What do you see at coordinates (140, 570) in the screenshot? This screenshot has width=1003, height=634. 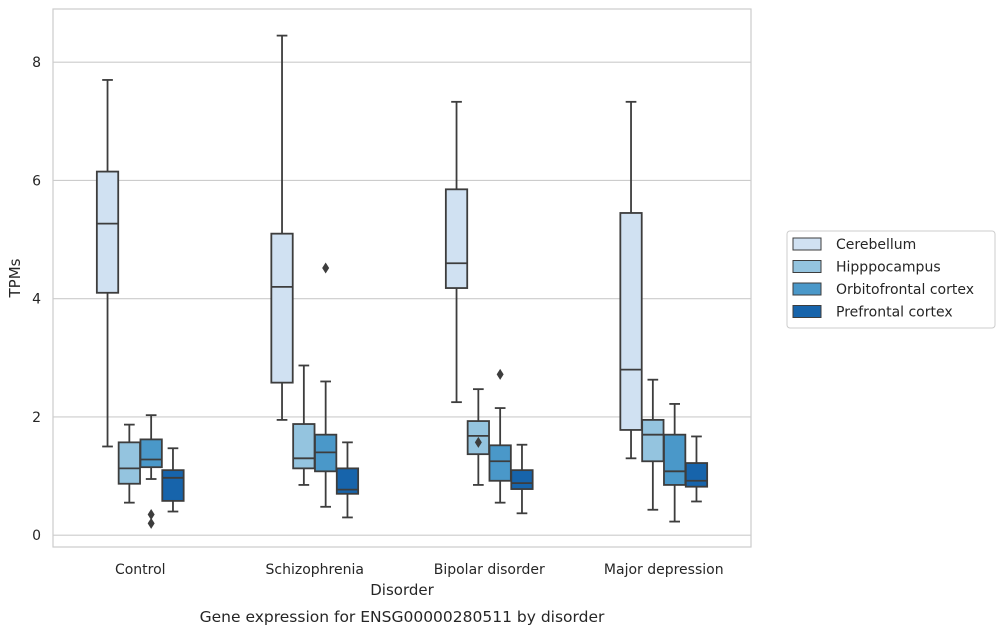 I see `x-tick-label: Control` at bounding box center [140, 570].